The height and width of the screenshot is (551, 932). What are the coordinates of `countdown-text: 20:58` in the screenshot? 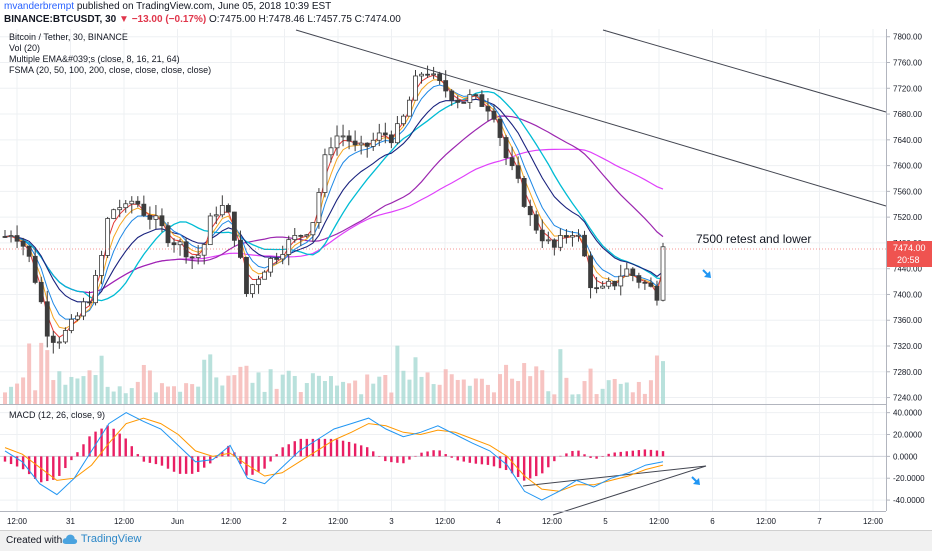 It's located at (908, 260).